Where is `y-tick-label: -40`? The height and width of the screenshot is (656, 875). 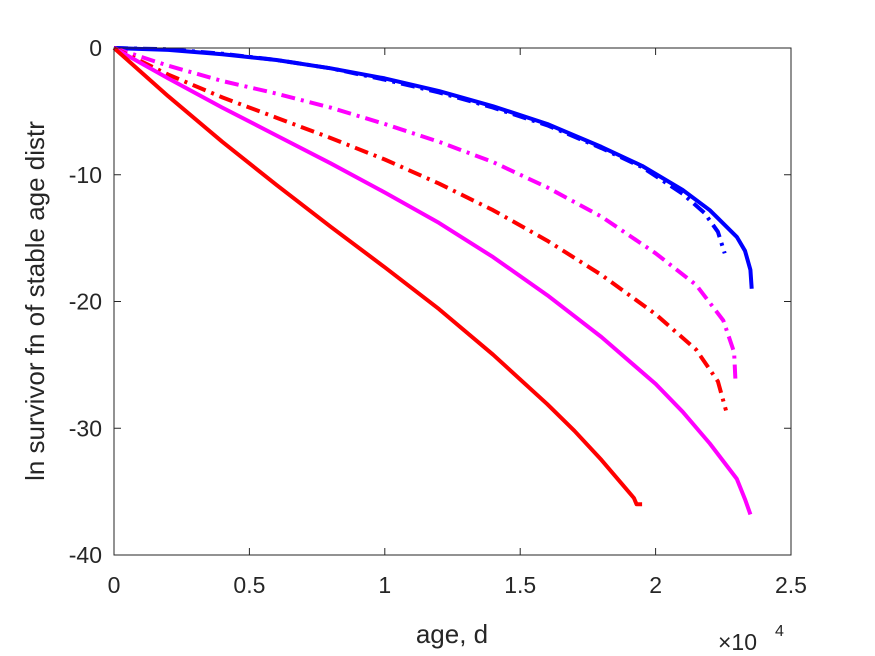 y-tick-label: -40 is located at coordinates (85, 555).